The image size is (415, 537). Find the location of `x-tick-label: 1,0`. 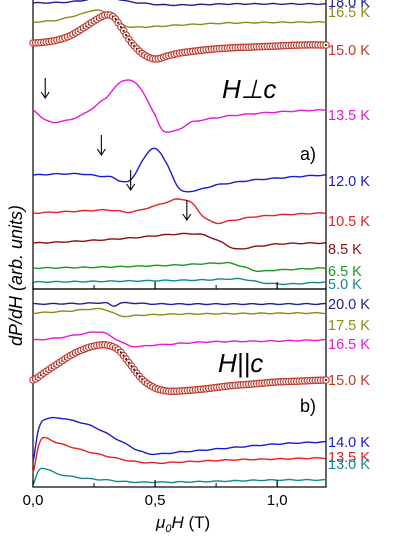

x-tick-label: 1,0 is located at coordinates (277, 500).